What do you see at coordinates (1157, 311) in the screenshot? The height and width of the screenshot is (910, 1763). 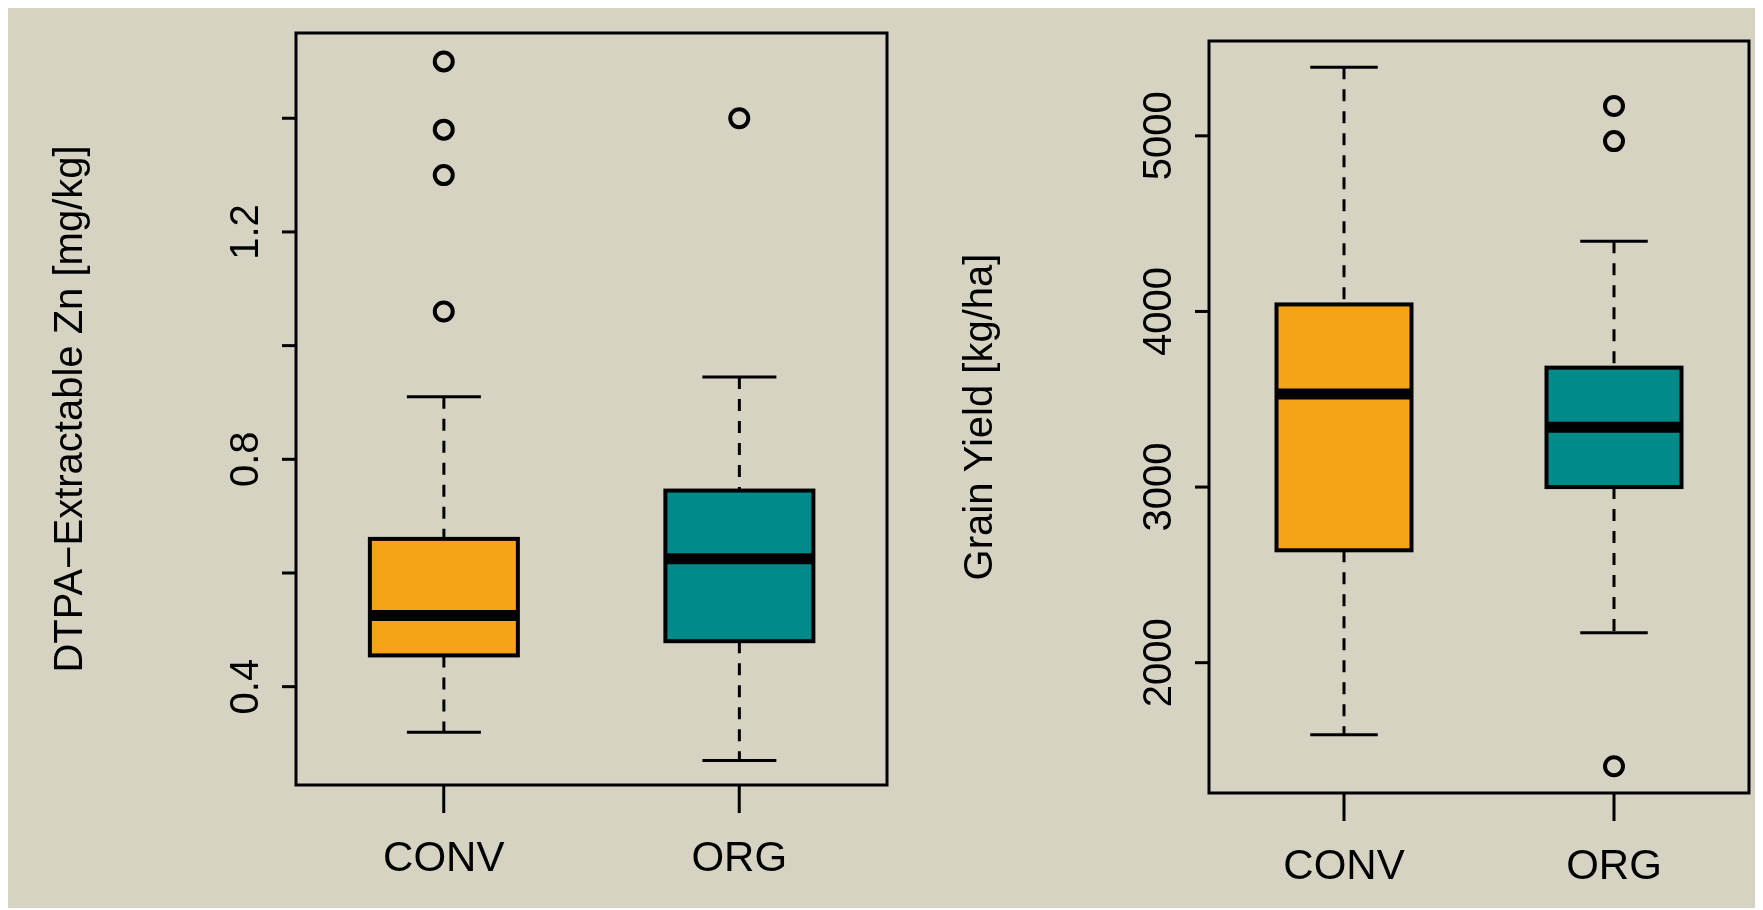 I see `y-tick-label: 4000` at bounding box center [1157, 311].